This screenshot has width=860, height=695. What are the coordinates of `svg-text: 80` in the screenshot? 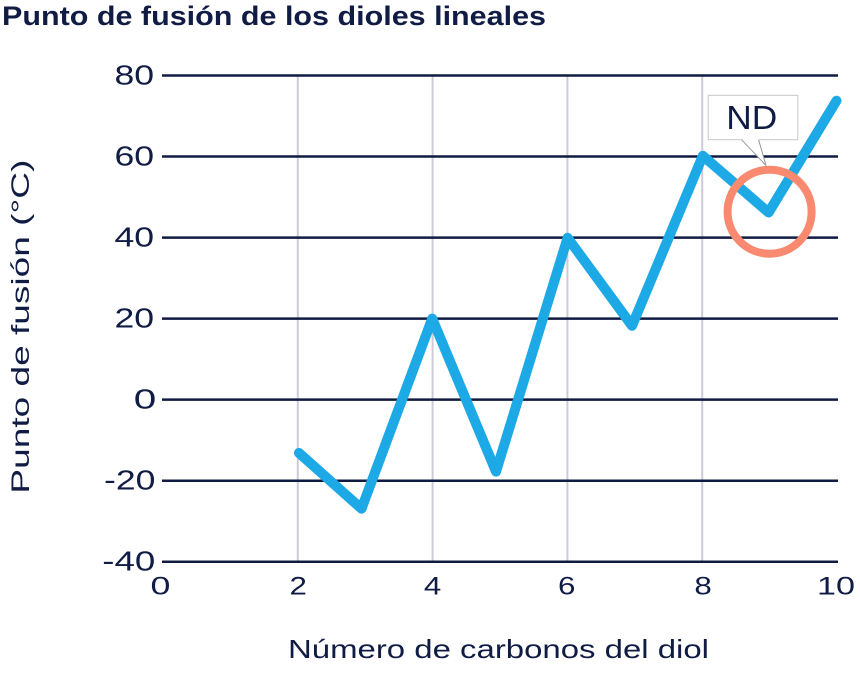 It's located at (135, 74).